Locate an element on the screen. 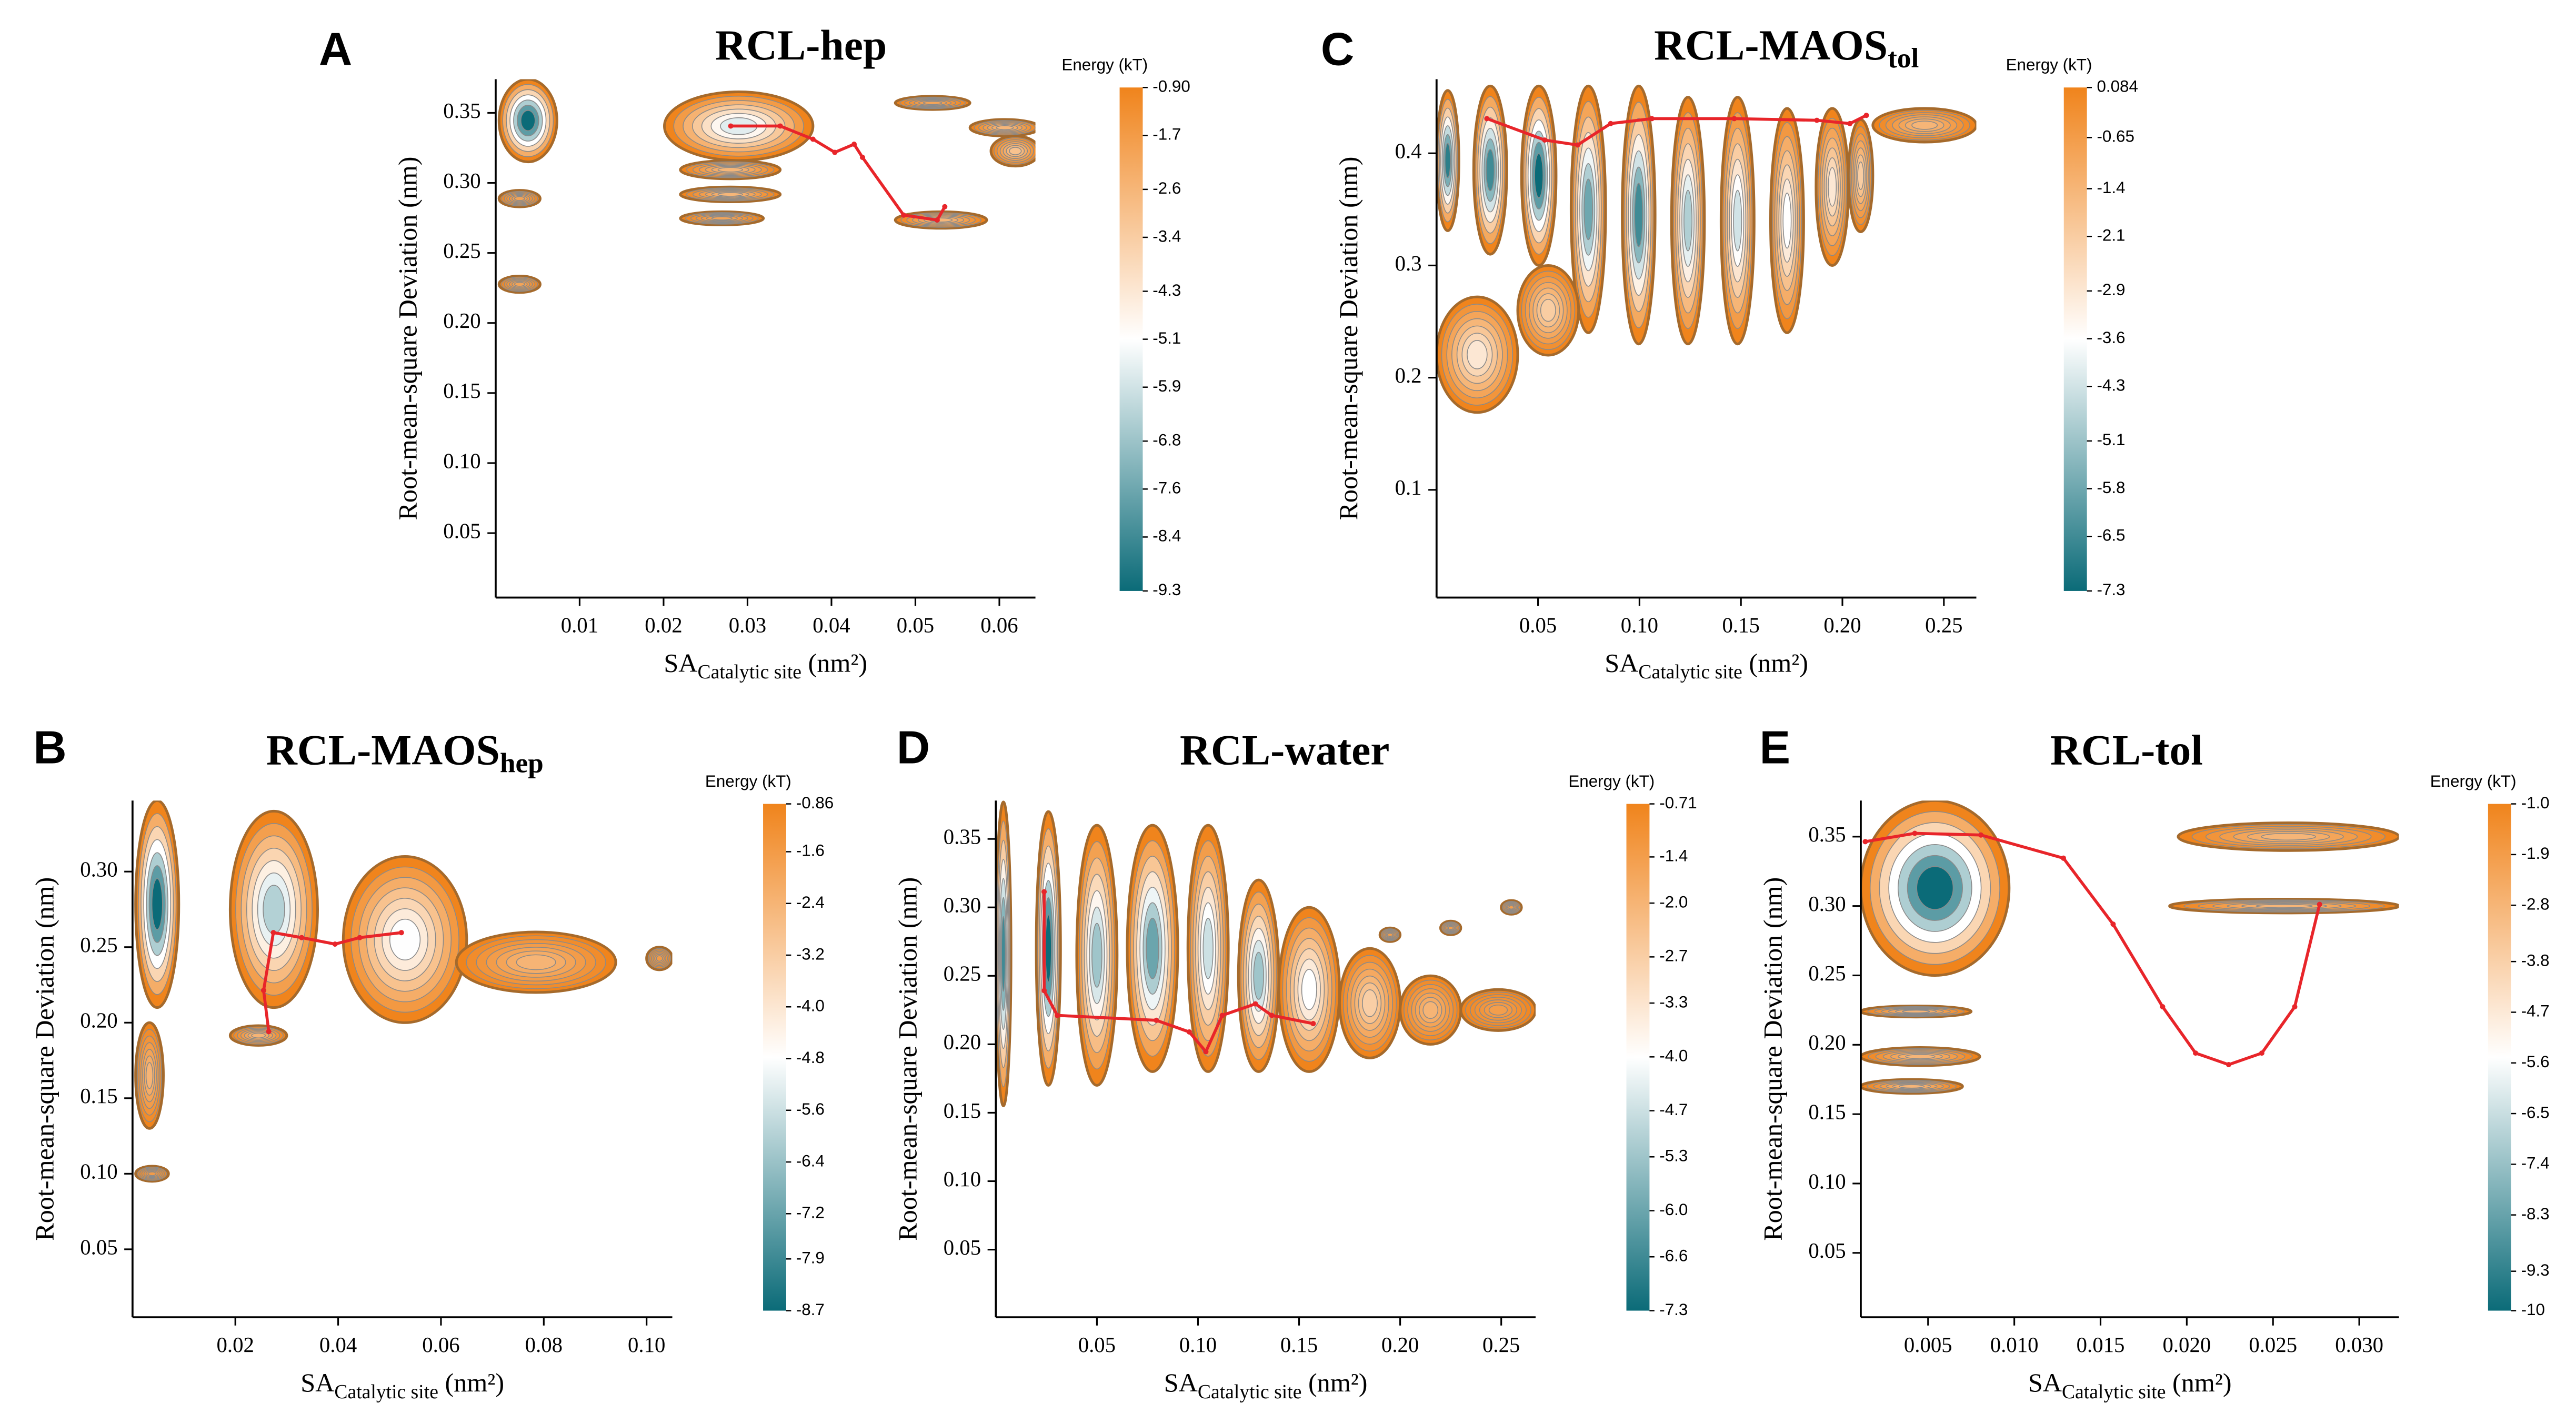  colorbar-tick-label: -10 is located at coordinates (2533, 1309).